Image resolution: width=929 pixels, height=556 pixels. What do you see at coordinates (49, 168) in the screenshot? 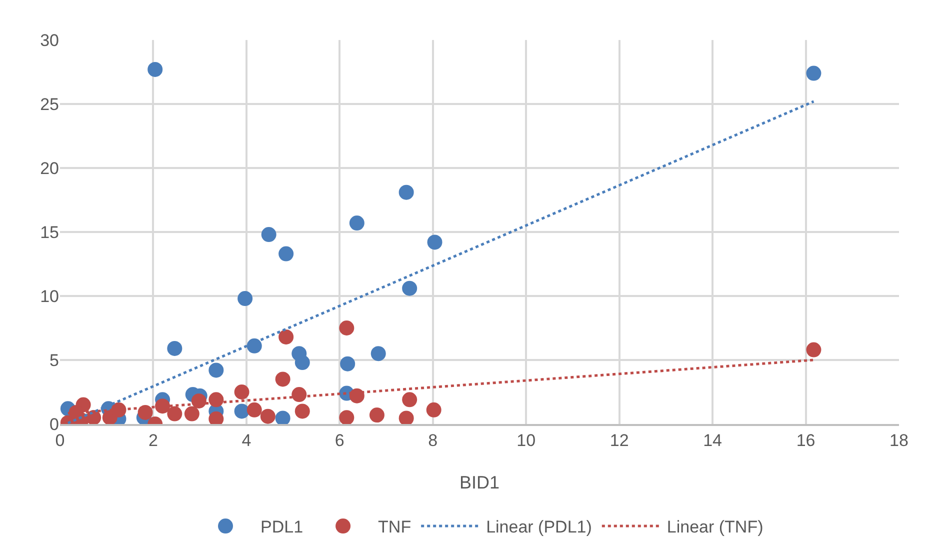
I see `y-tick-label: 20` at bounding box center [49, 168].